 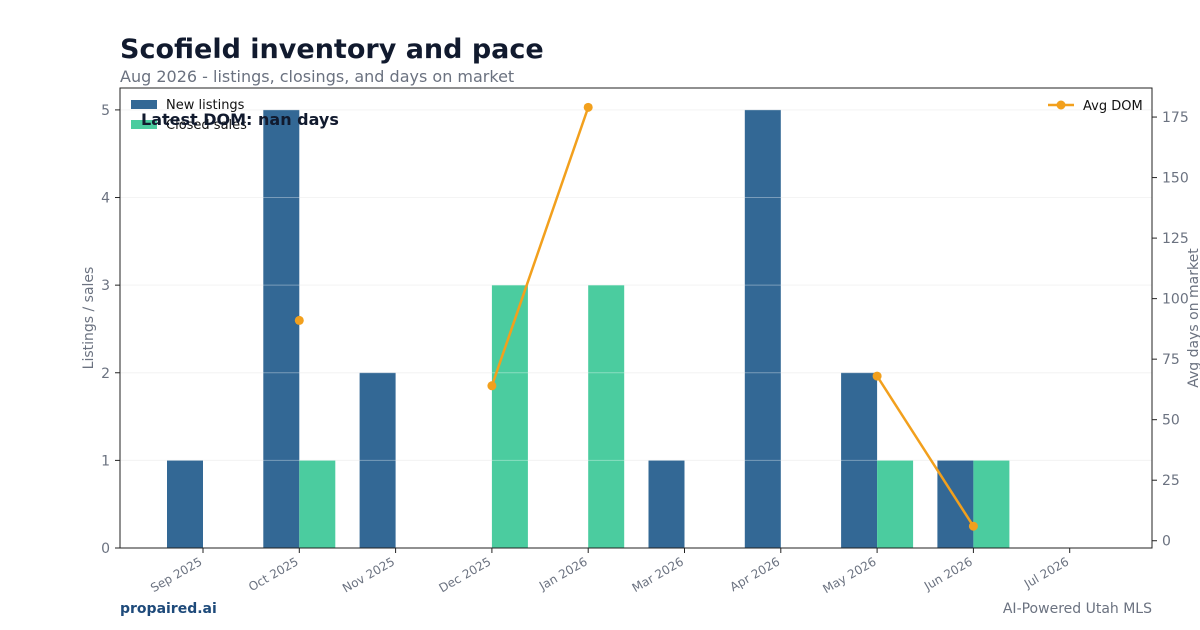 I want to click on latest-dom-annotation: Latest DOM: nan days, so click(x=240, y=119).